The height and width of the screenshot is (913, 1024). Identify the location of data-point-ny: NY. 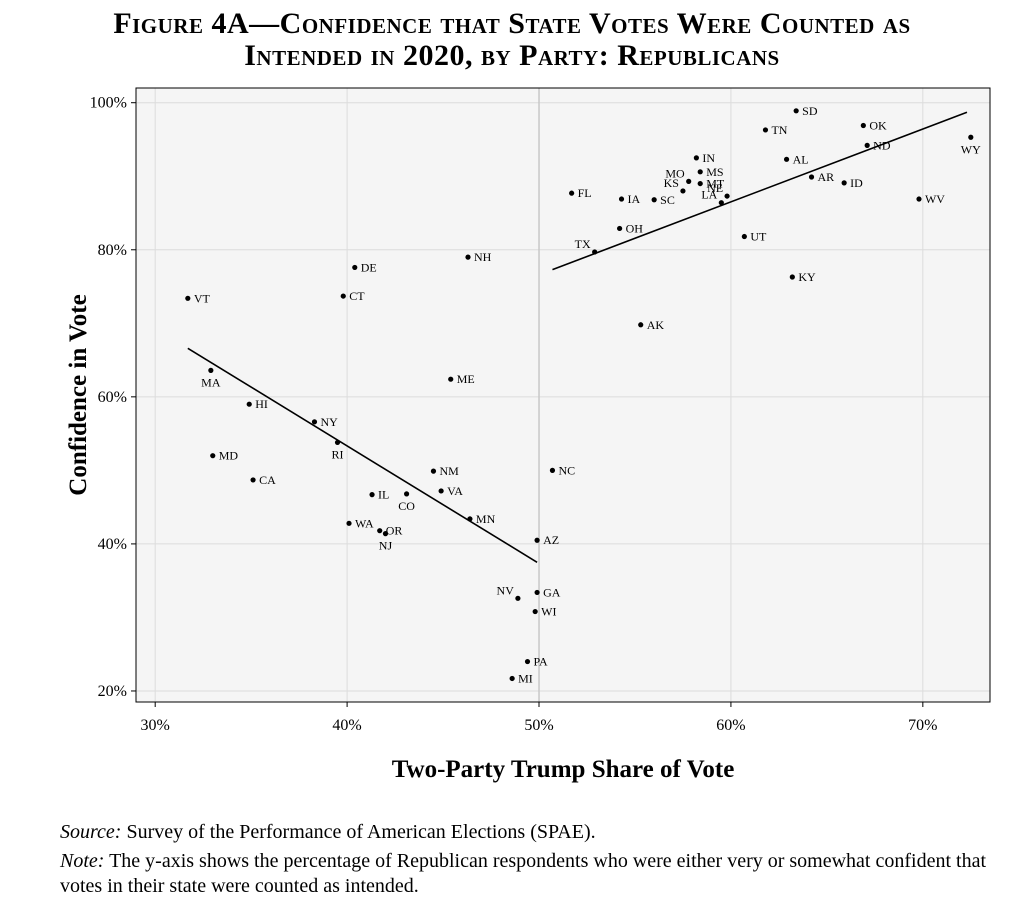
(324, 422).